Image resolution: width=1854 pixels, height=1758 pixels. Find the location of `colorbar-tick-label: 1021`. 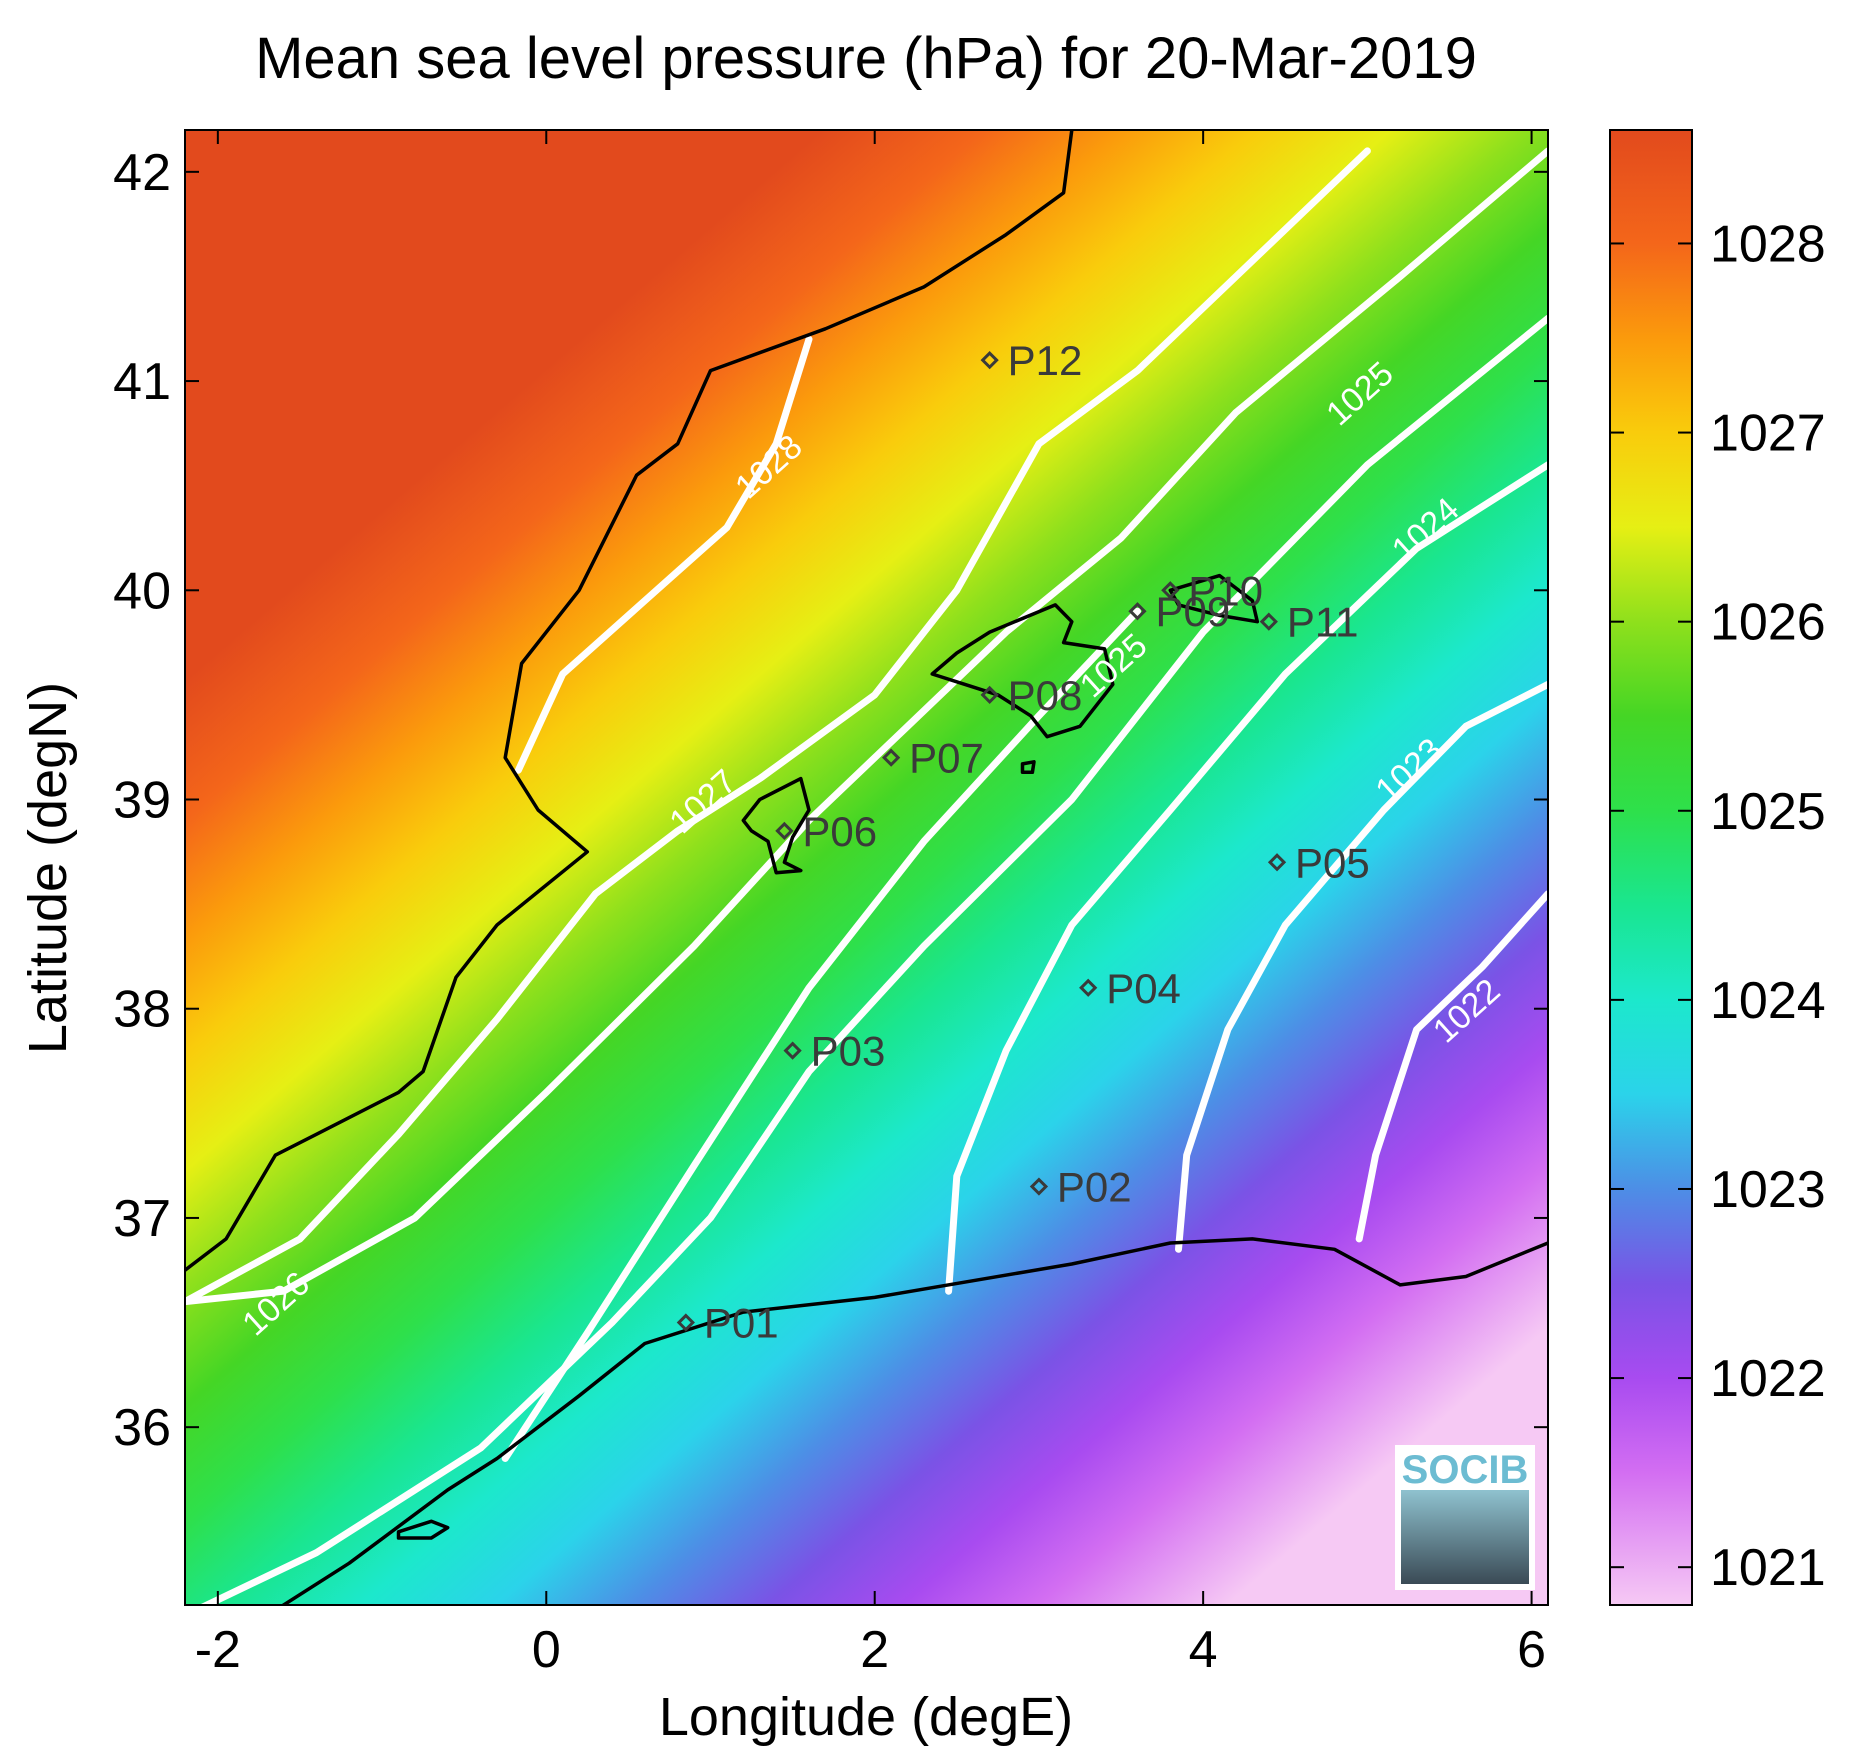

colorbar-tick-label: 1021 is located at coordinates (1768, 1568).